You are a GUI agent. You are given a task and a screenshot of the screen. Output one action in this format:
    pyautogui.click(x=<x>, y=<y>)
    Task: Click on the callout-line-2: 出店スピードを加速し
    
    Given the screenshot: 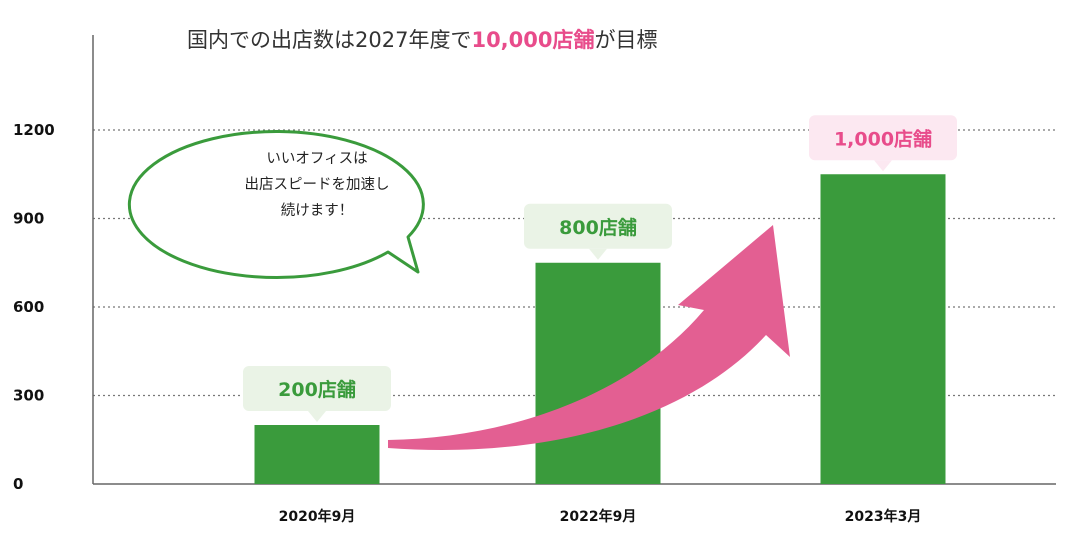 What is the action you would take?
    pyautogui.click(x=317, y=184)
    